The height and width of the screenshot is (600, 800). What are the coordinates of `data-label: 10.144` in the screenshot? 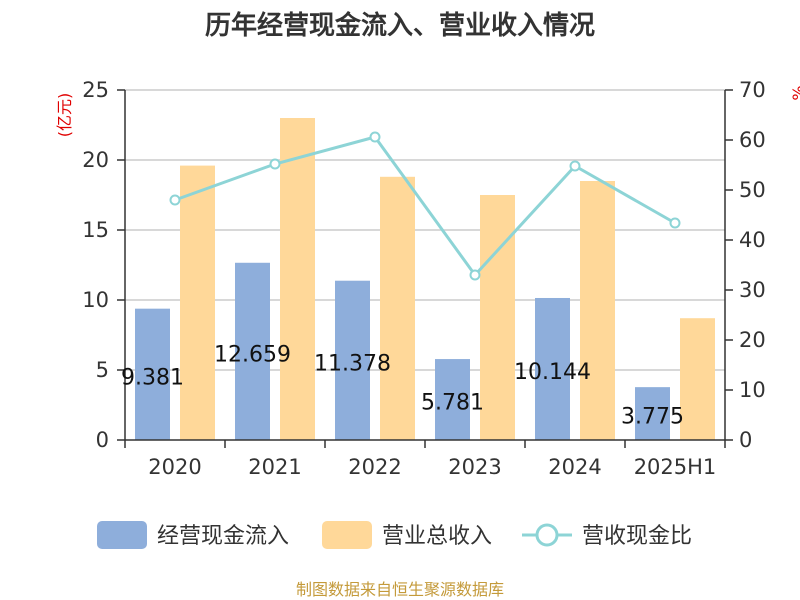 It's located at (552, 372).